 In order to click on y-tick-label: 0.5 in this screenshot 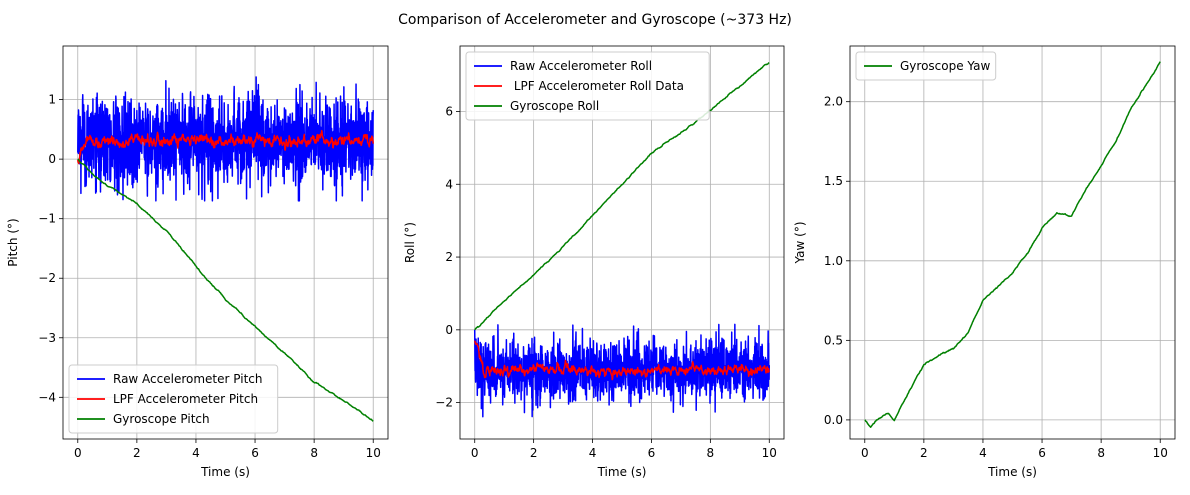, I will do `click(833, 340)`.